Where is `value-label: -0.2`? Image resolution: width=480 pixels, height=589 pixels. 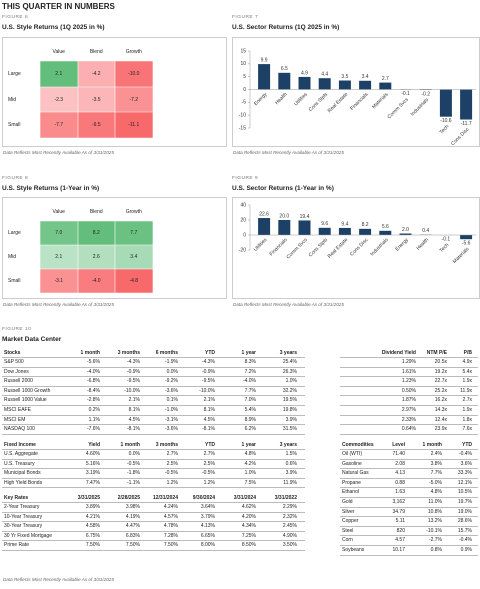
value-label: -0.2 is located at coordinates (425, 94).